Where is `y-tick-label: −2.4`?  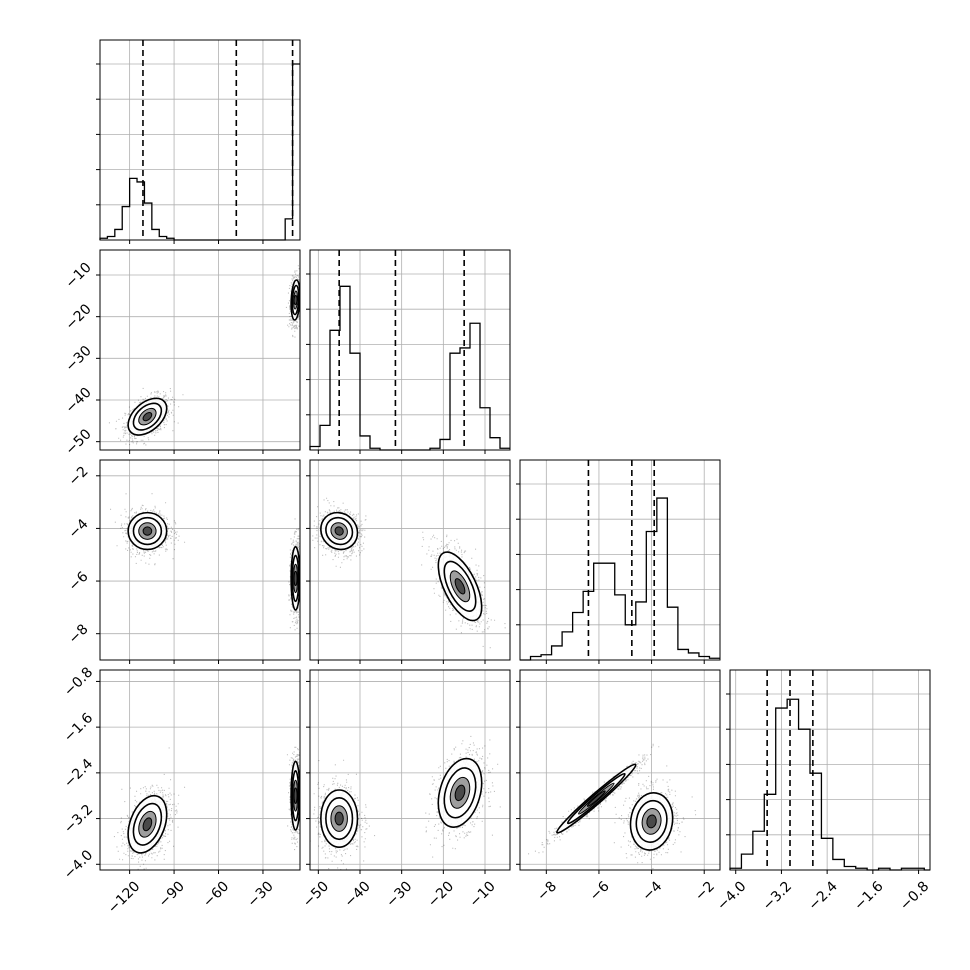
y-tick-label: −2.4 is located at coordinates (78, 773).